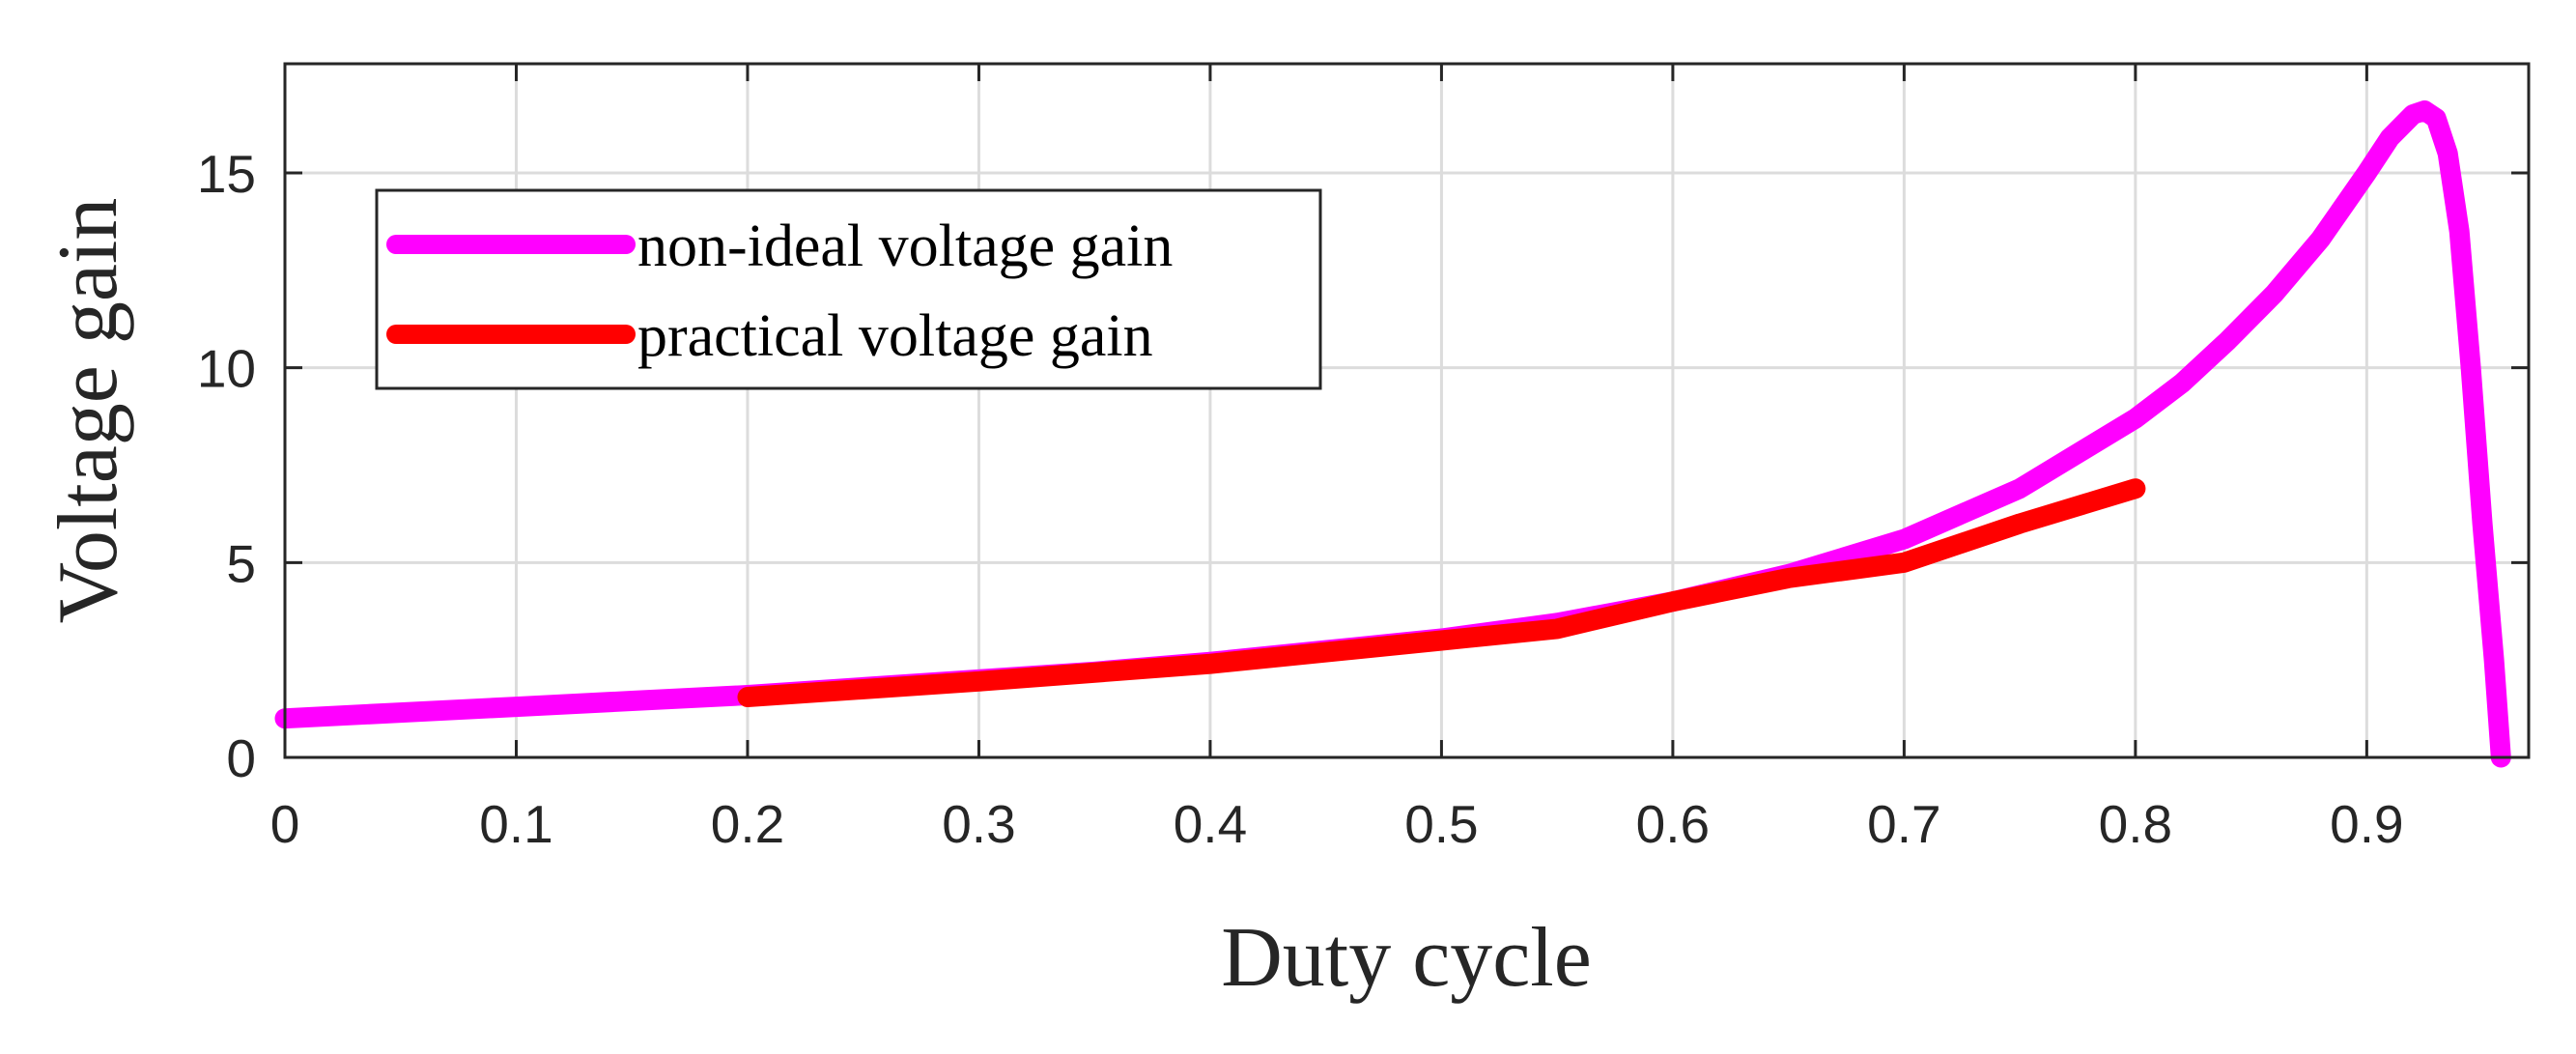  Describe the element at coordinates (88, 411) in the screenshot. I see `y-axis-label: Voltage gain` at that location.